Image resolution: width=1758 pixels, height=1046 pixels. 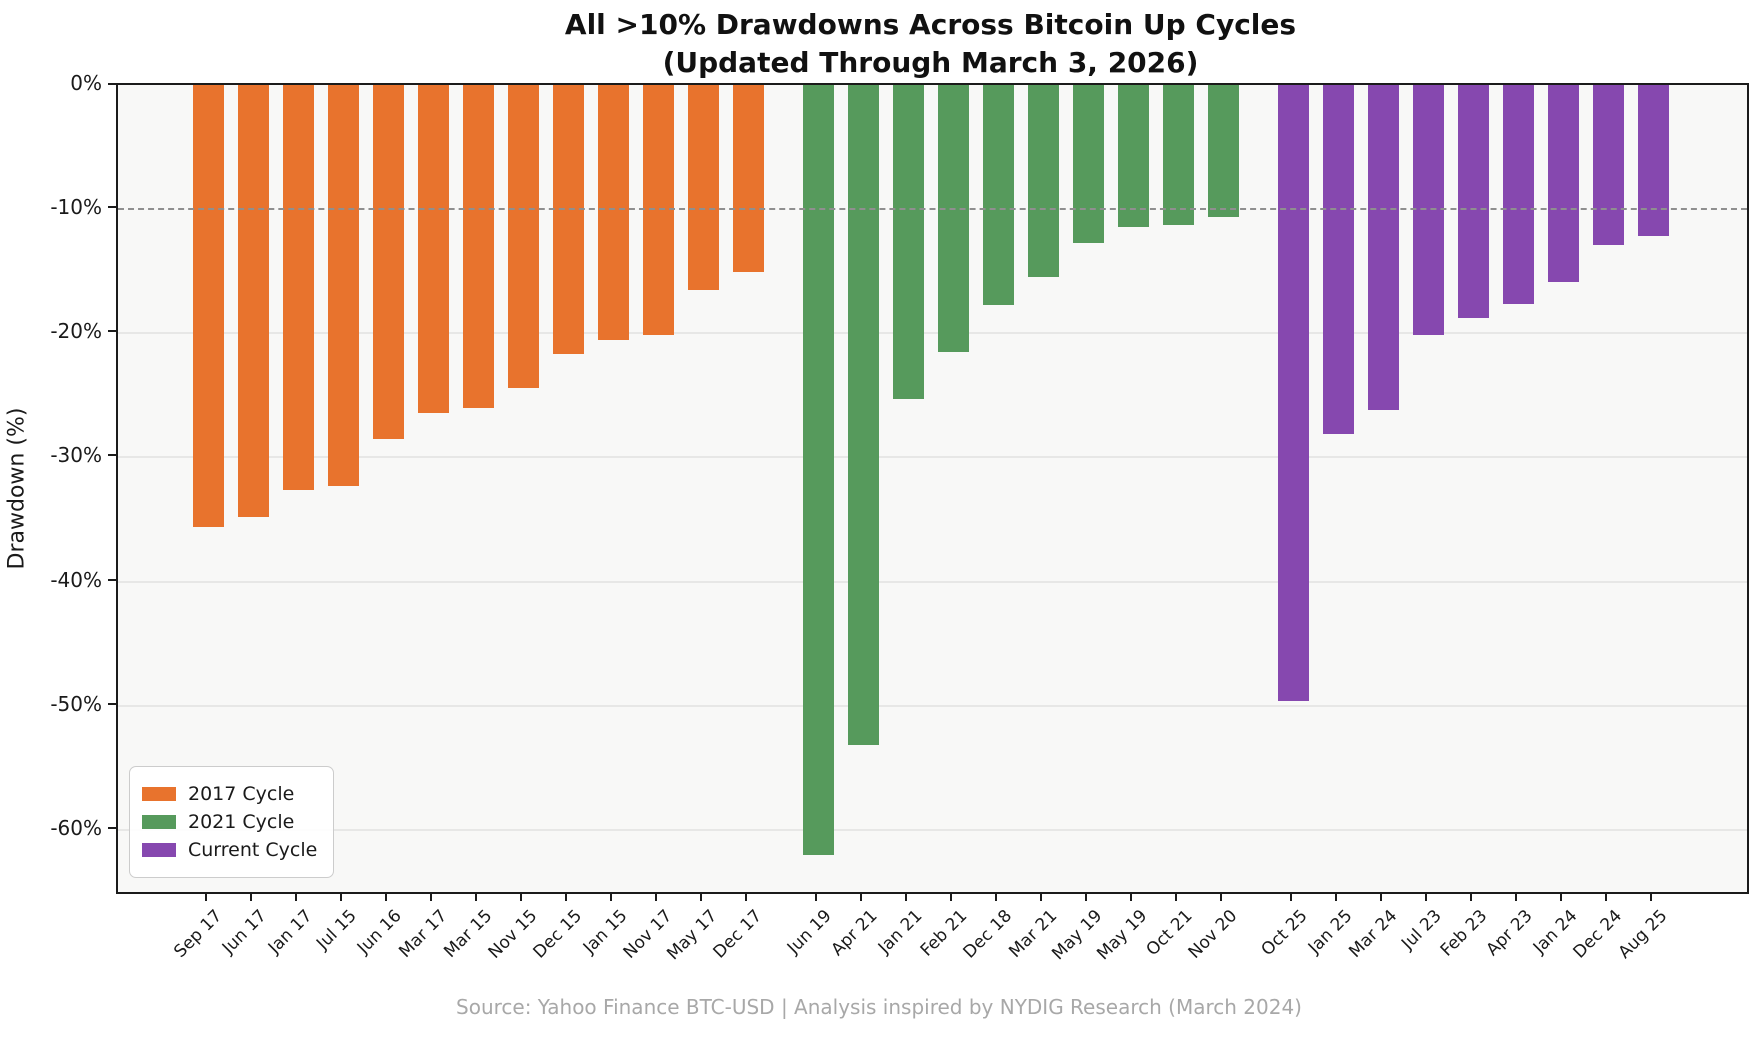 I want to click on legend-item: Current Cycle, so click(x=229, y=850).